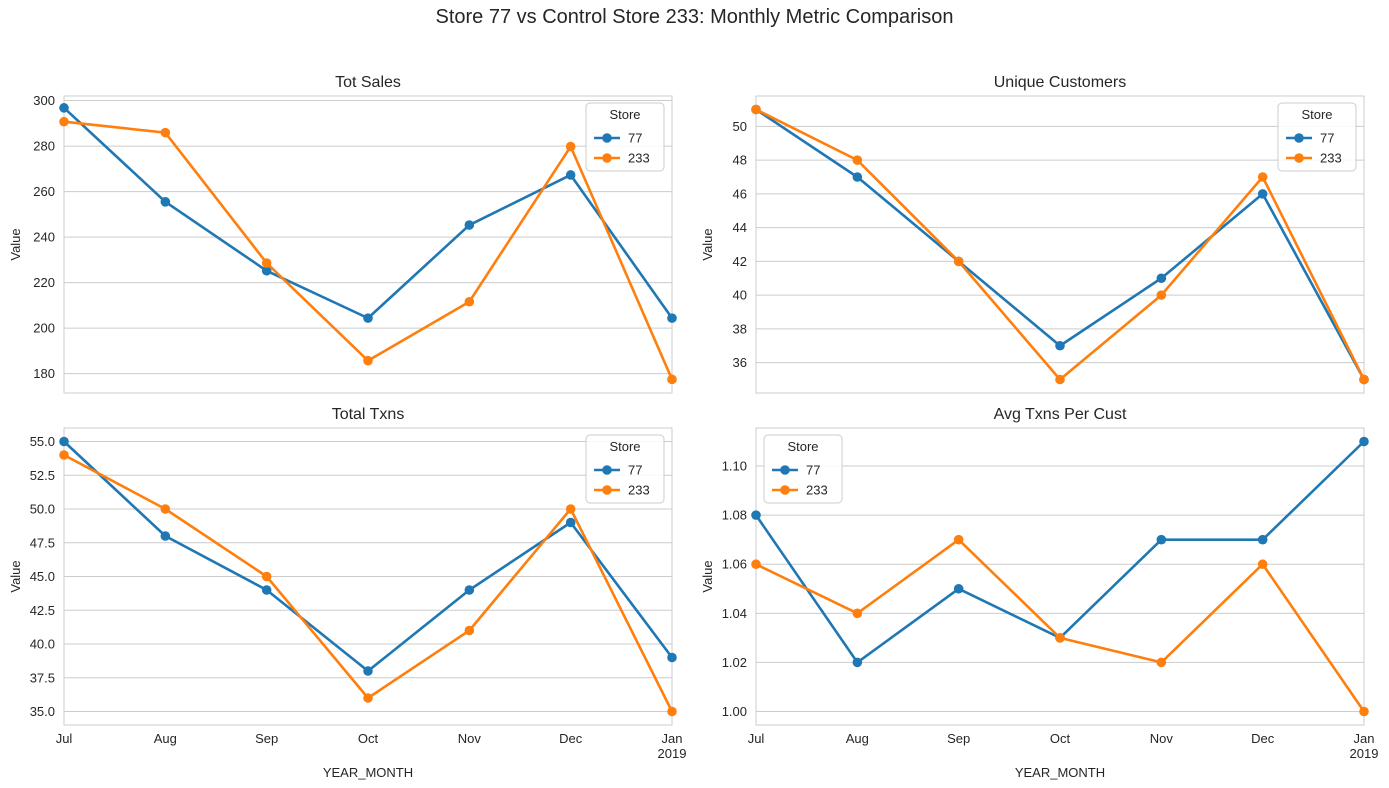  Describe the element at coordinates (42, 677) in the screenshot. I see `y-tick-label: 37.5` at that location.